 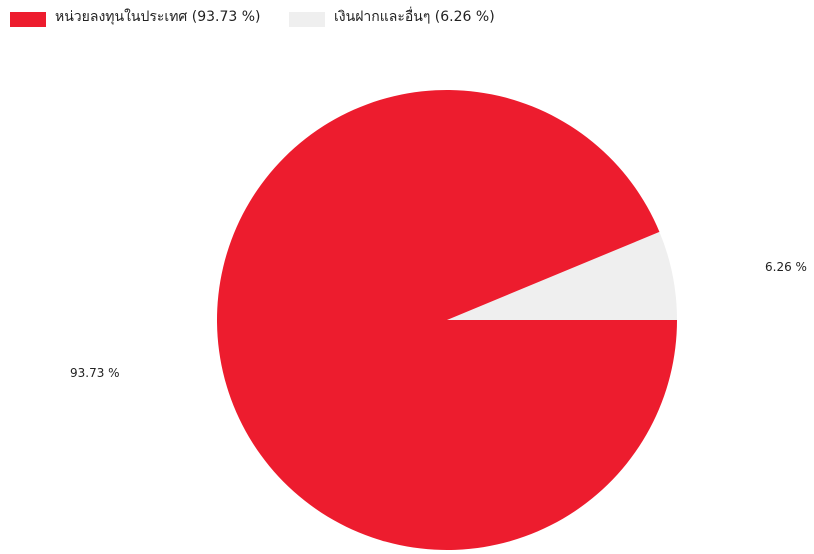 What do you see at coordinates (414, 17) in the screenshot?
I see `legend-label-deposits-others: เงินฝากและอื่นๆ (6.26 %)` at bounding box center [414, 17].